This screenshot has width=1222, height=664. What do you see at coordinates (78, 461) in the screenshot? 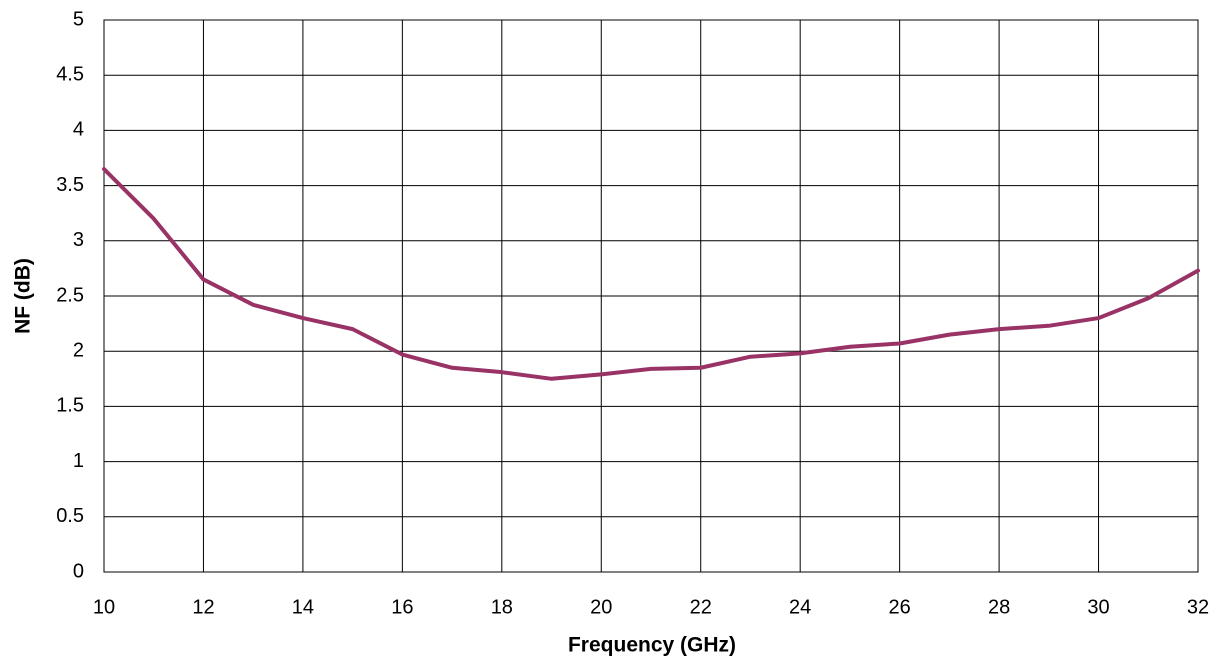
I see `y-tick-label: 1` at bounding box center [78, 461].